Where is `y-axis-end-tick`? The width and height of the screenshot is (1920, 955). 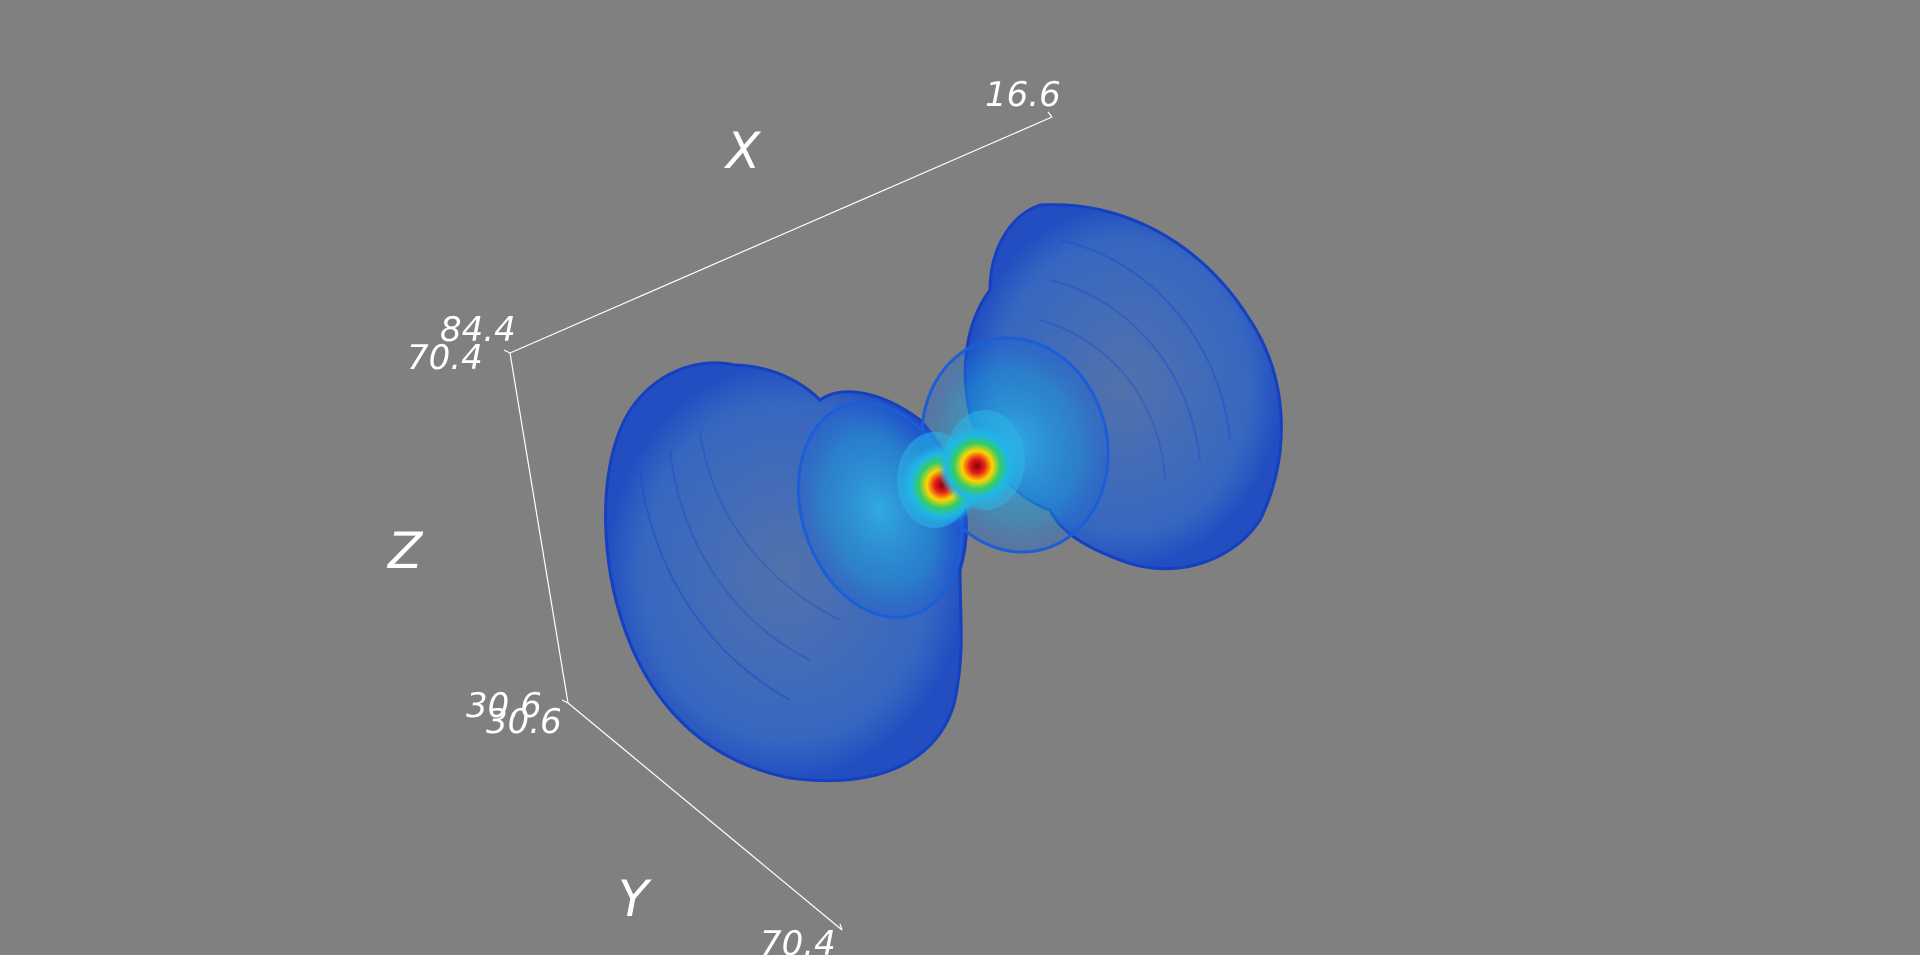
y-axis-end-tick is located at coordinates (841, 927).